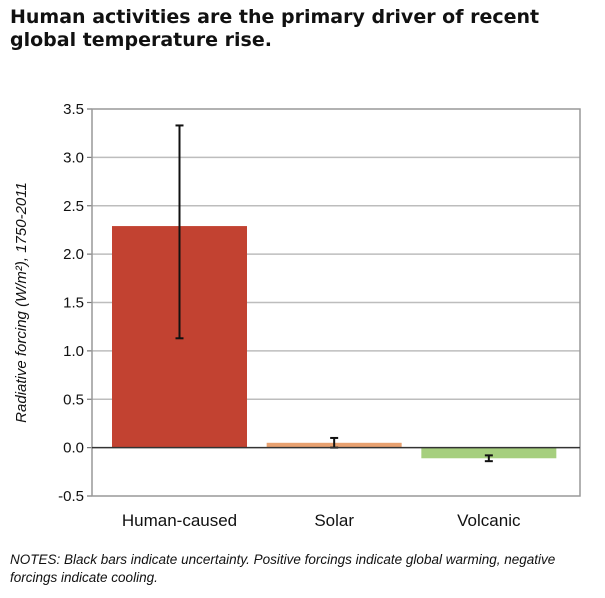  What do you see at coordinates (73, 399) in the screenshot?
I see `y-tick-label: 0.5` at bounding box center [73, 399].